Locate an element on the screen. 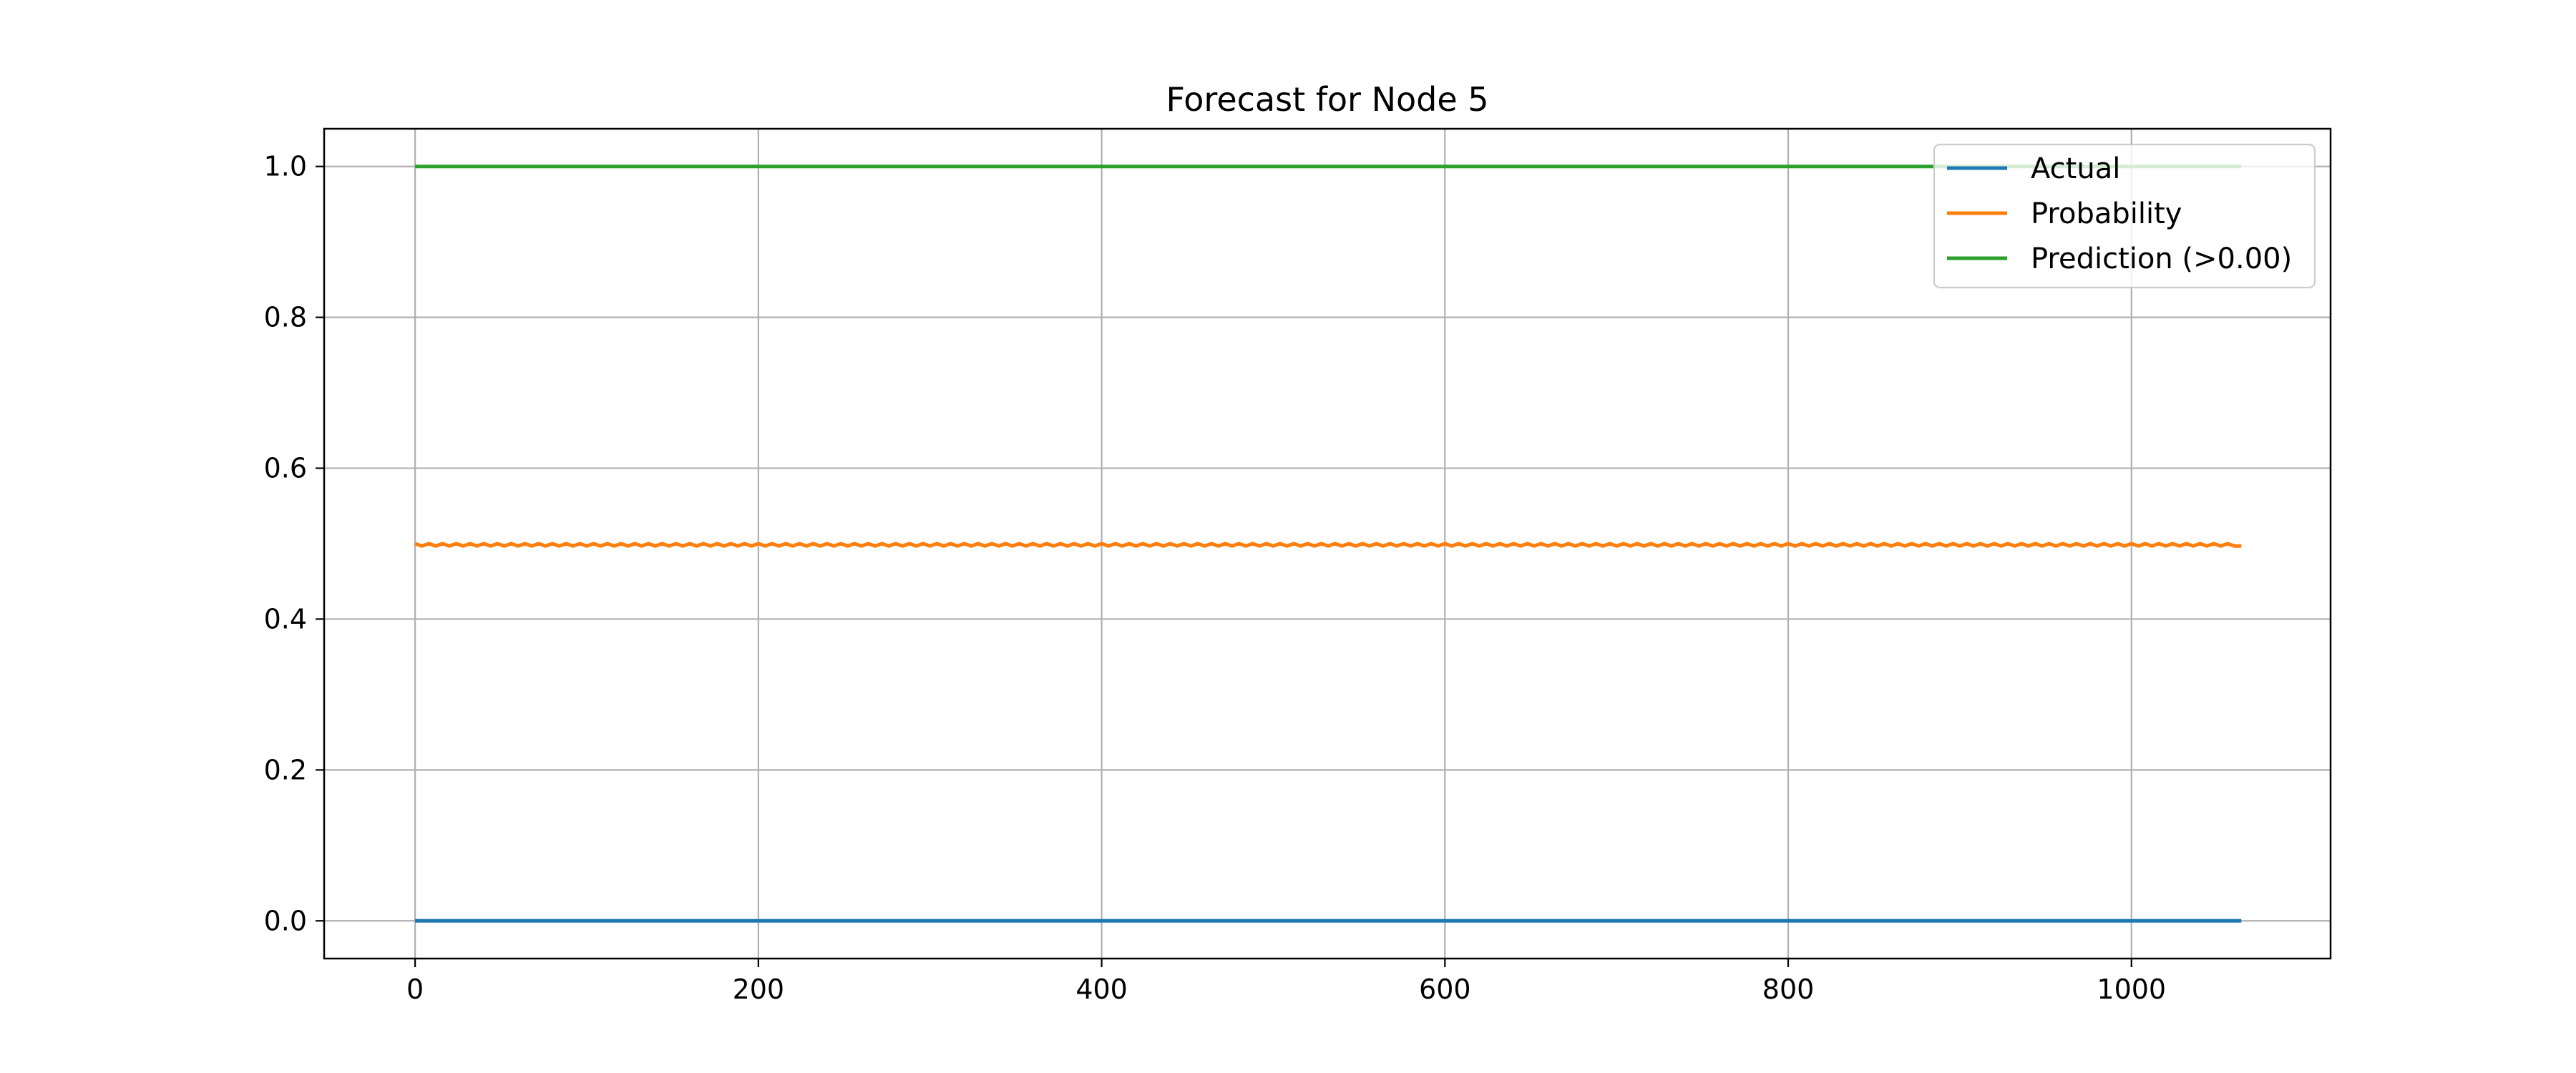  x-tick-label: 800 is located at coordinates (1788, 990).